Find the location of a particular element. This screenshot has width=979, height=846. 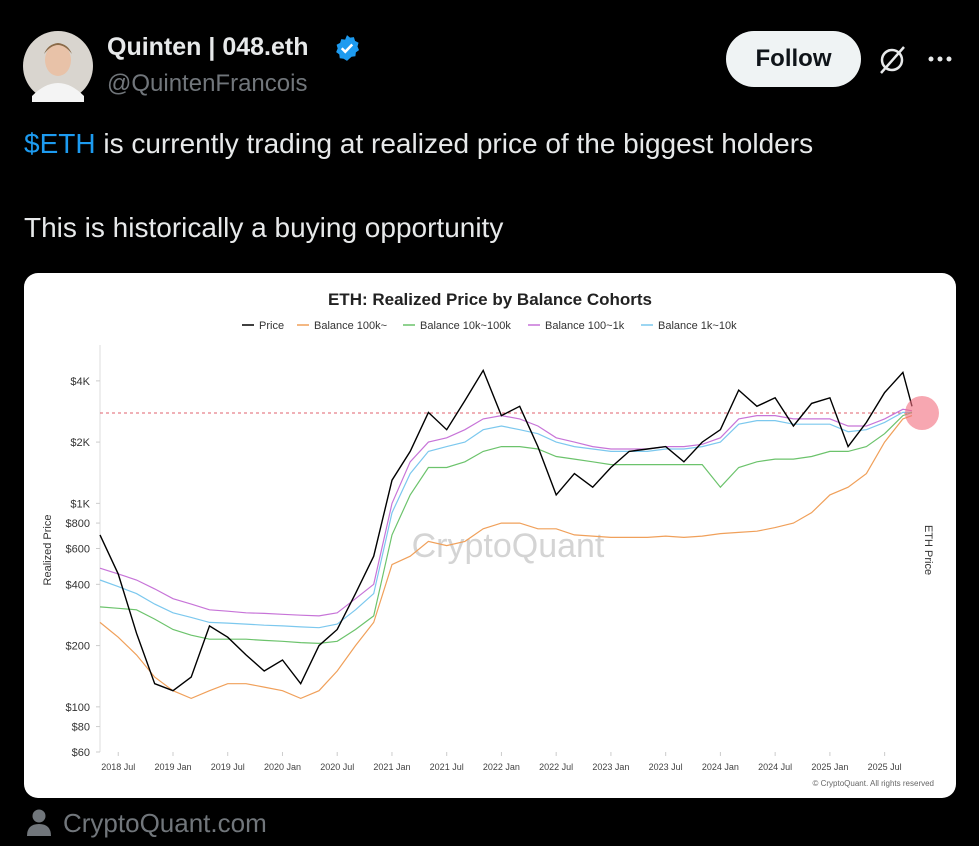

y-tick-label: $400 is located at coordinates (78, 585).